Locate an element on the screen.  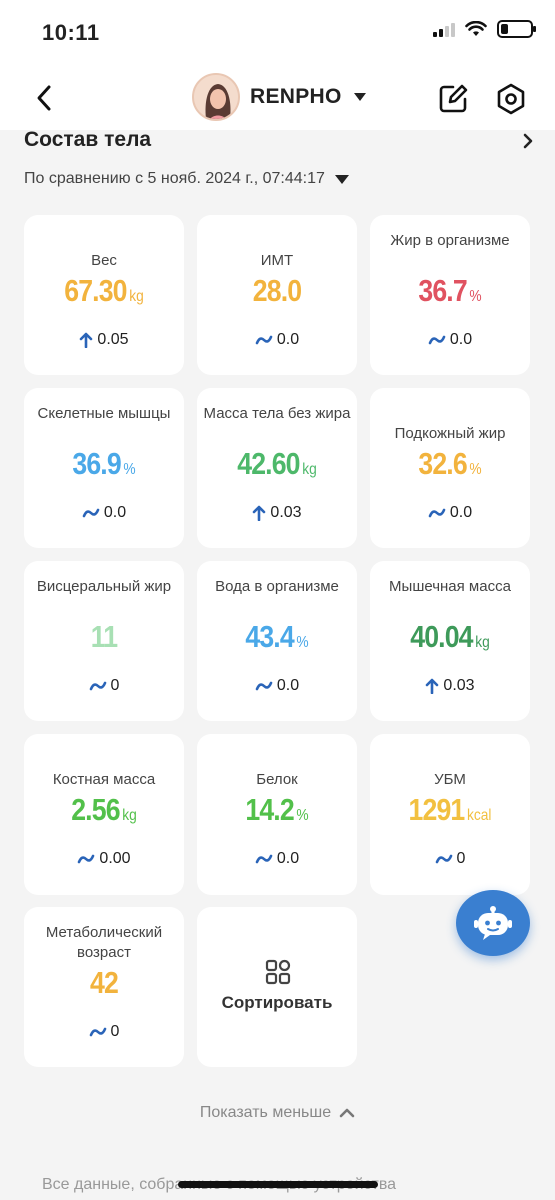
metric-number: 42 is located at coordinates (104, 982).